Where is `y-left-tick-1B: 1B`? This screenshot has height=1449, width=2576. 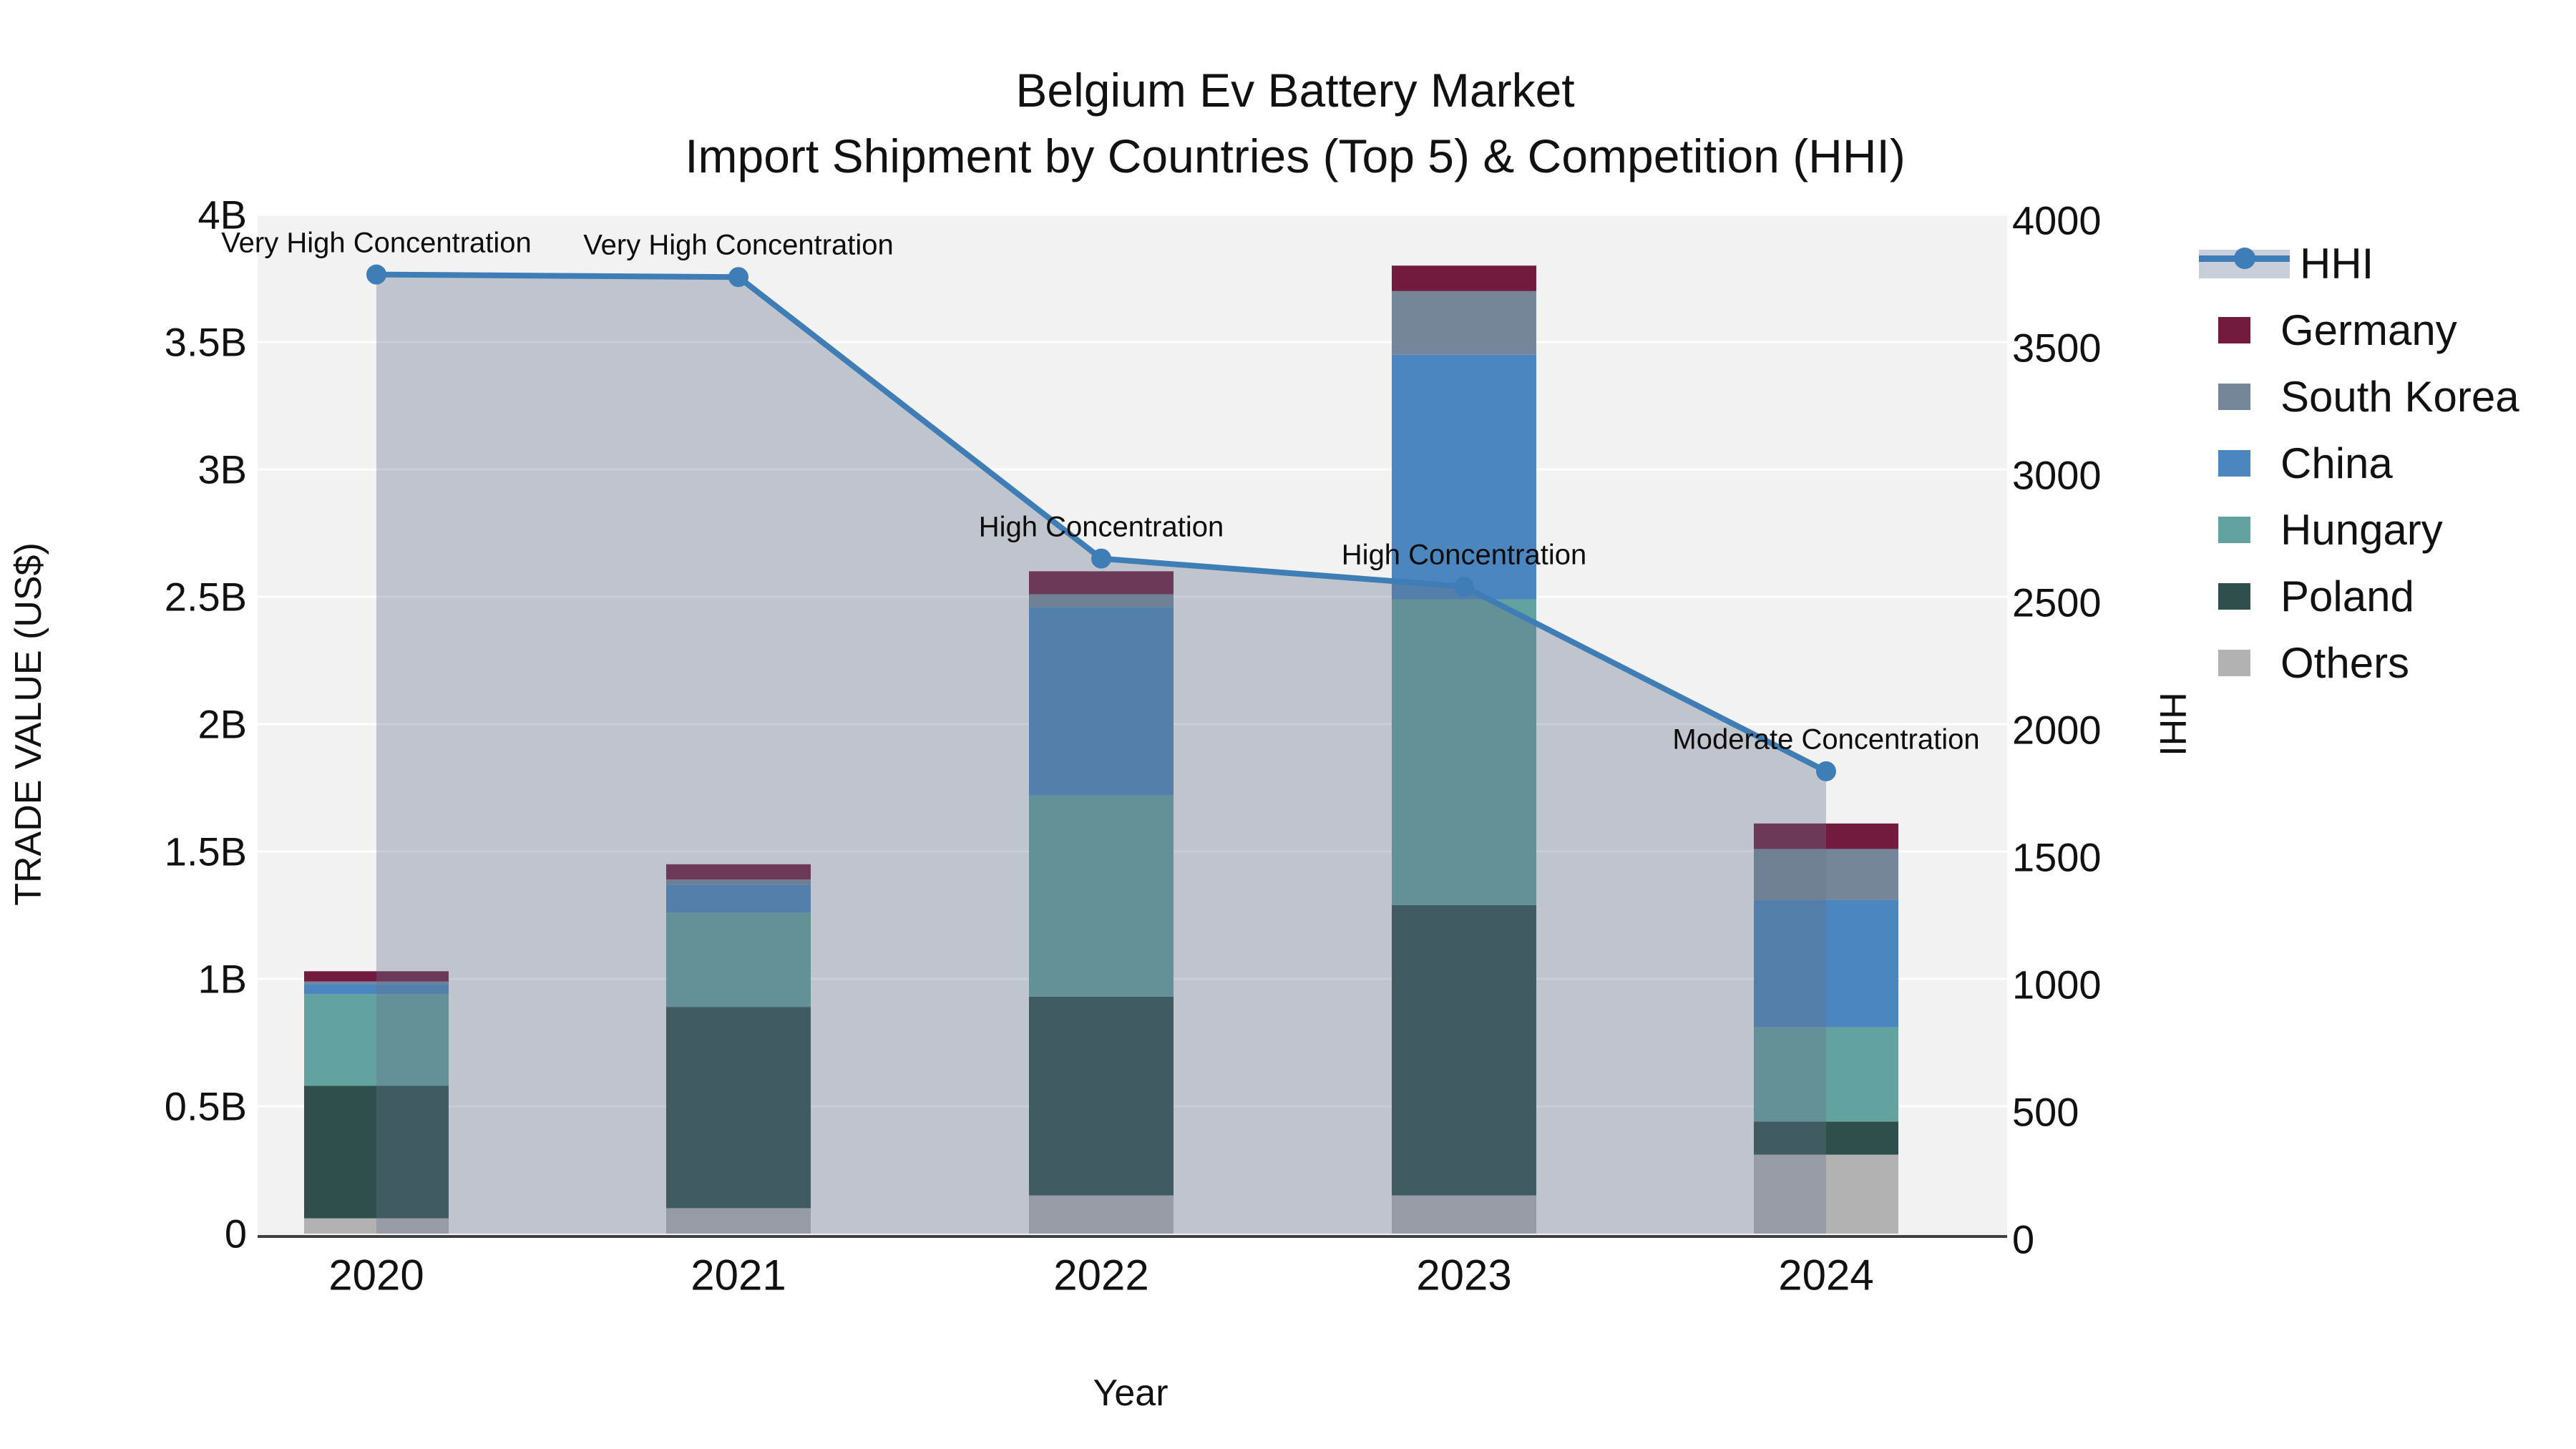
y-left-tick-1B: 1B is located at coordinates (222, 979).